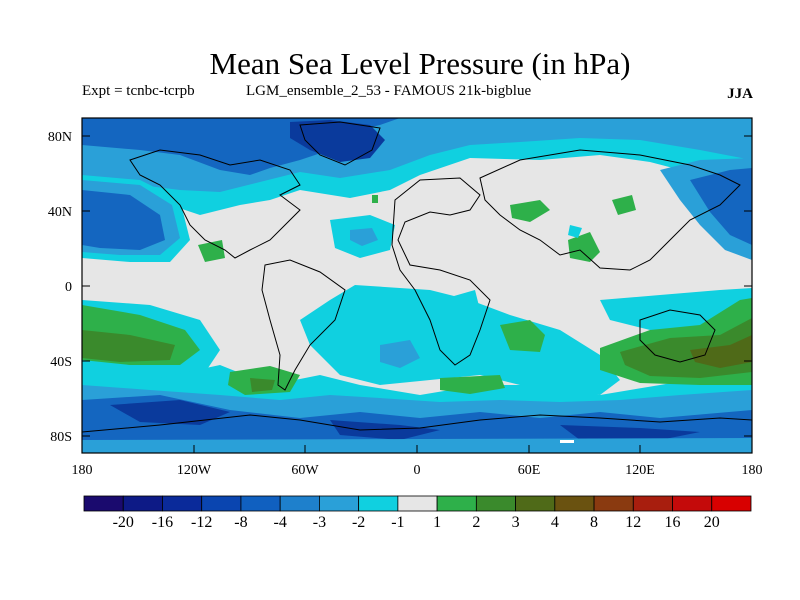  I want to click on greenland-deep-blue, so click(337, 141).